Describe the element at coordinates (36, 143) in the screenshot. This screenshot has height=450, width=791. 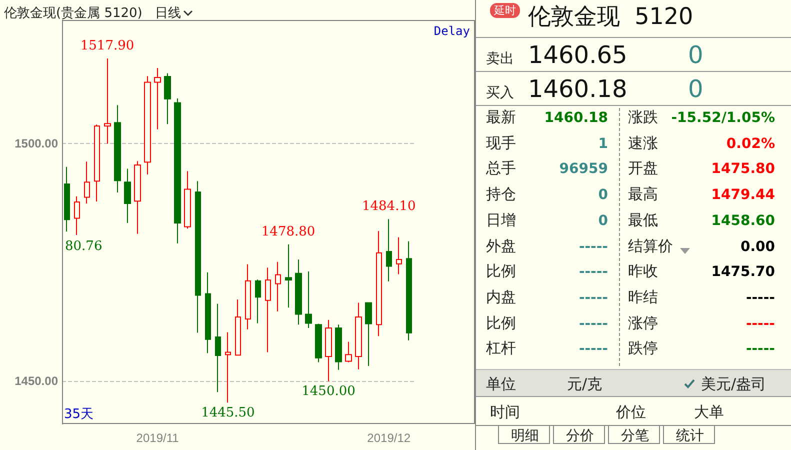
I see `y-tick-label: 1500.00` at that location.